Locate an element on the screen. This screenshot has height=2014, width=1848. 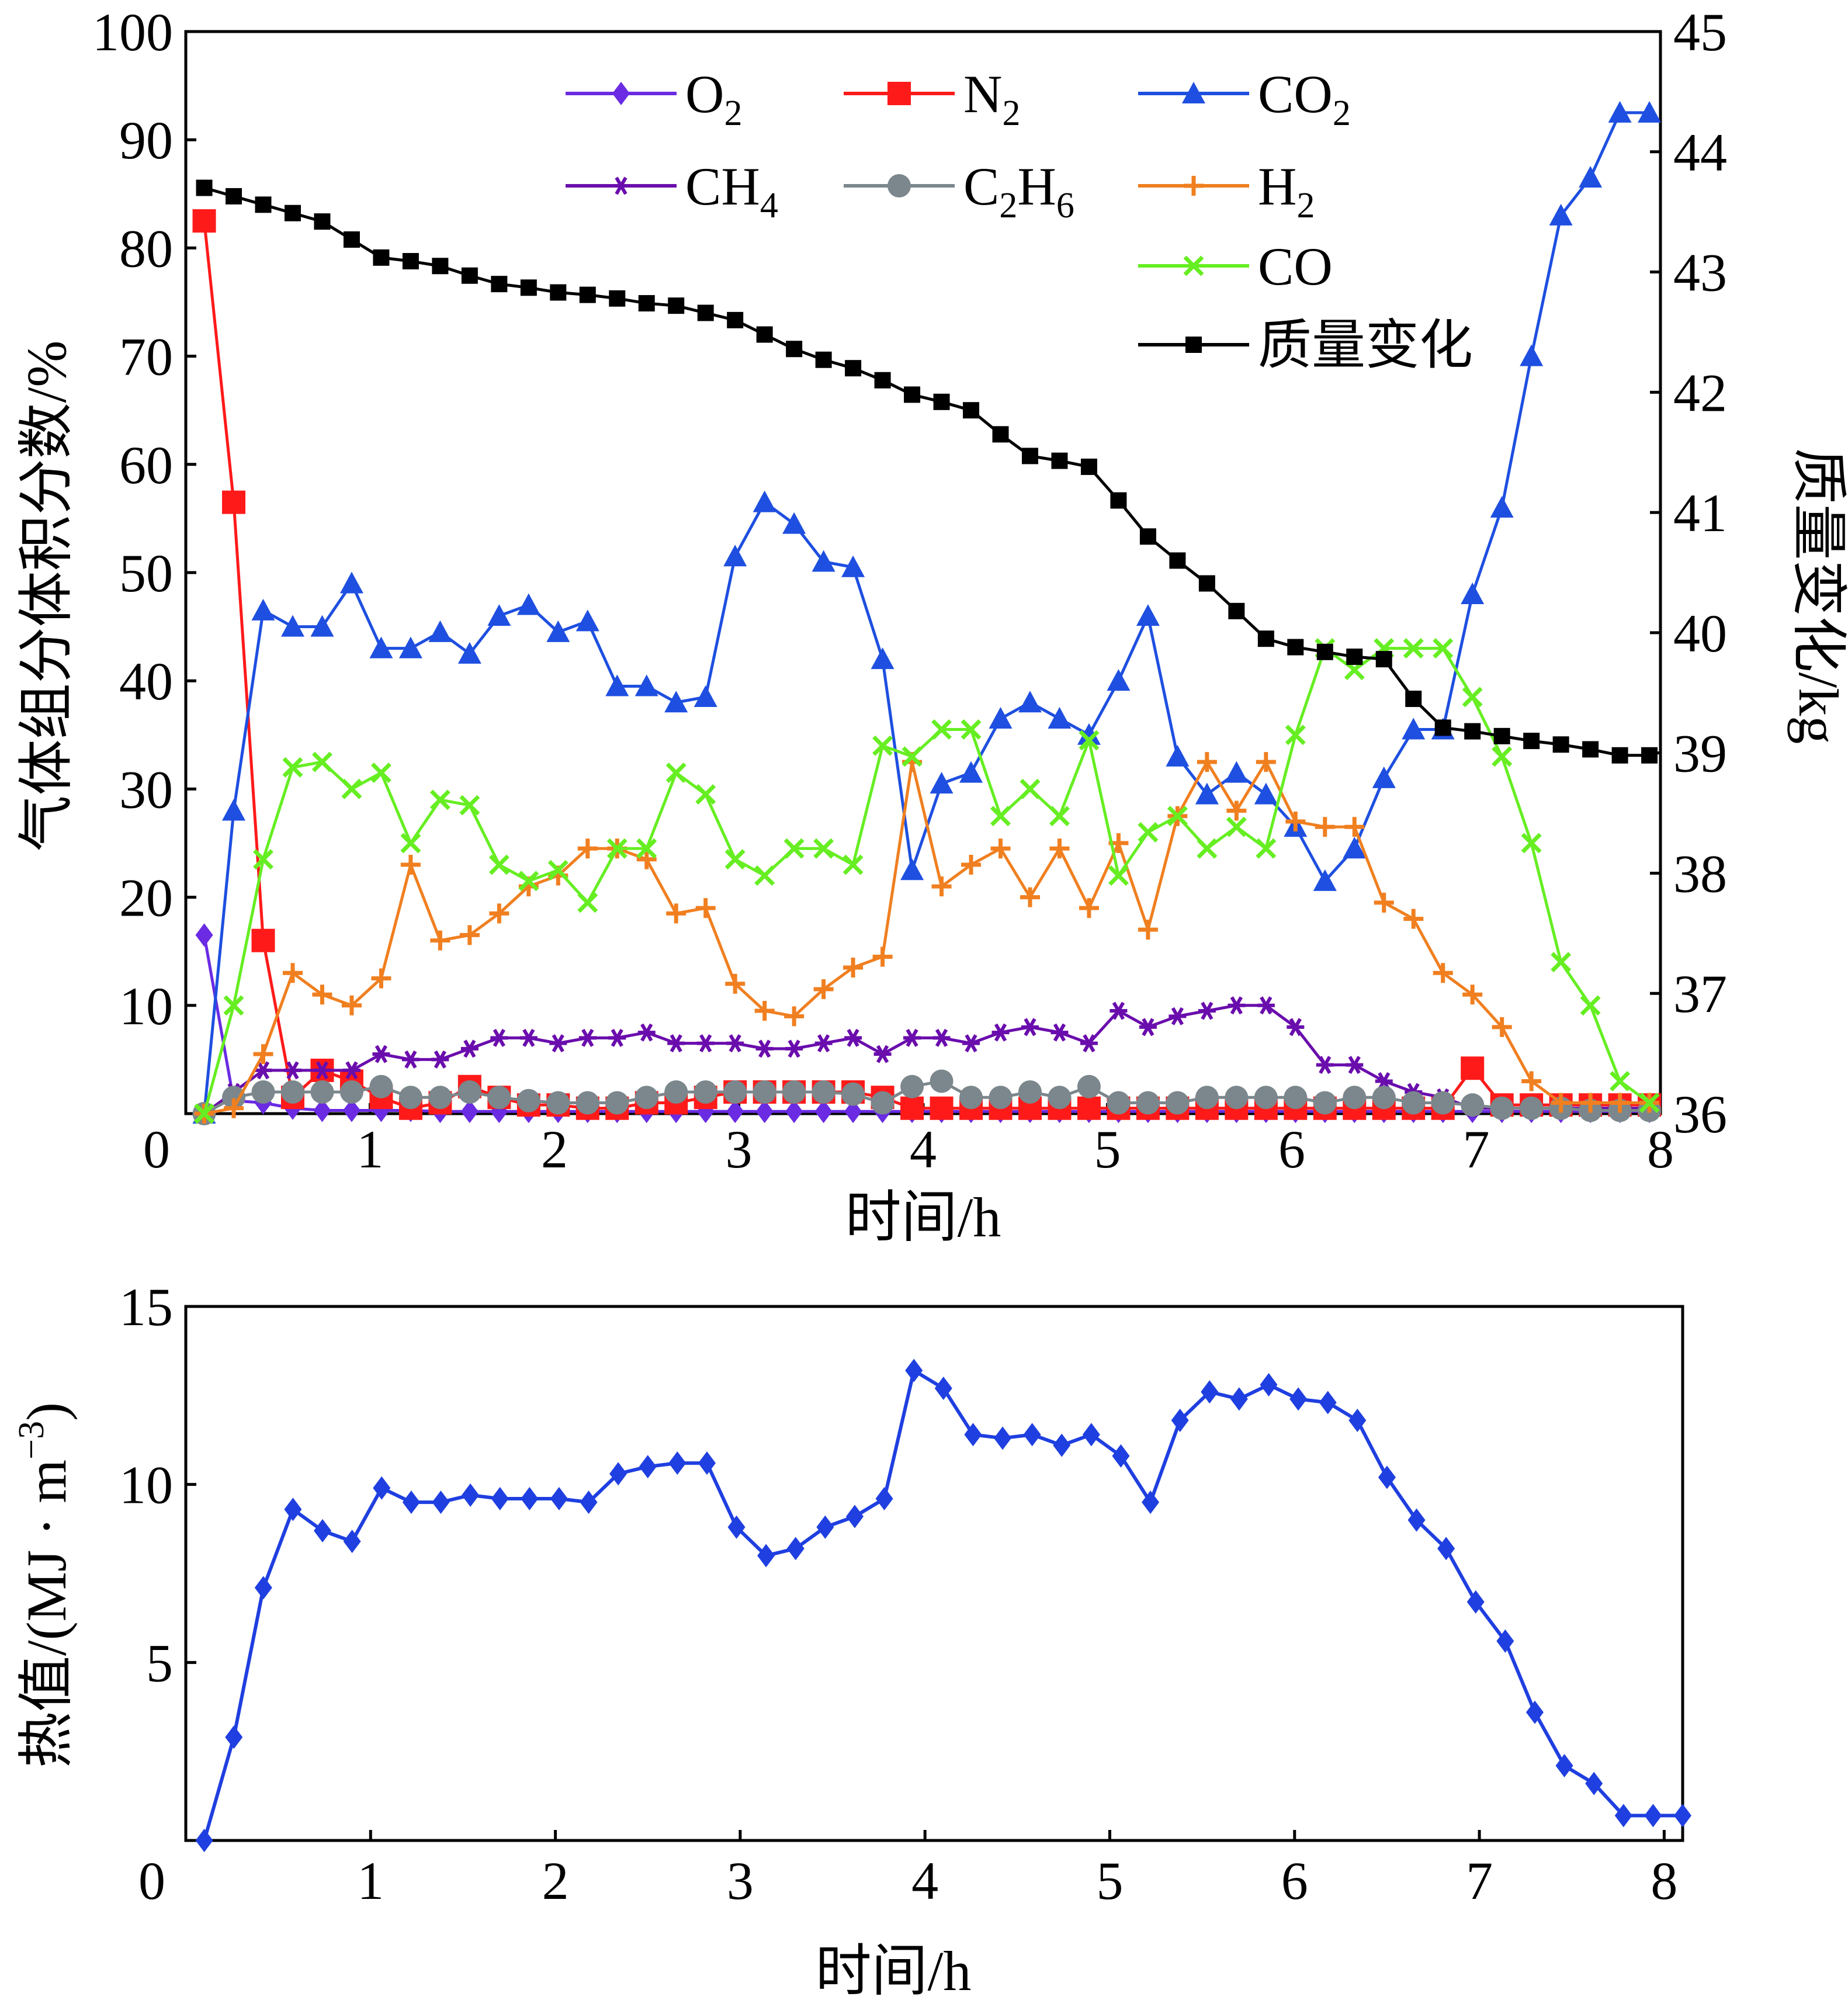
y2-tick-label: 45 is located at coordinates (1700, 32).